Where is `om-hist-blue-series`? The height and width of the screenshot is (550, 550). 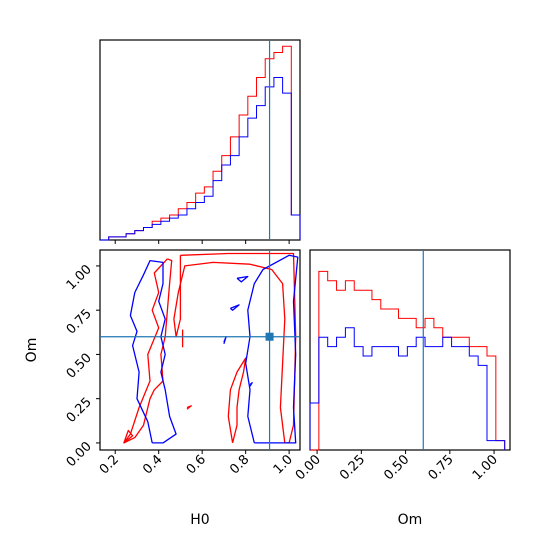
om-hist-blue-series is located at coordinates (407, 388).